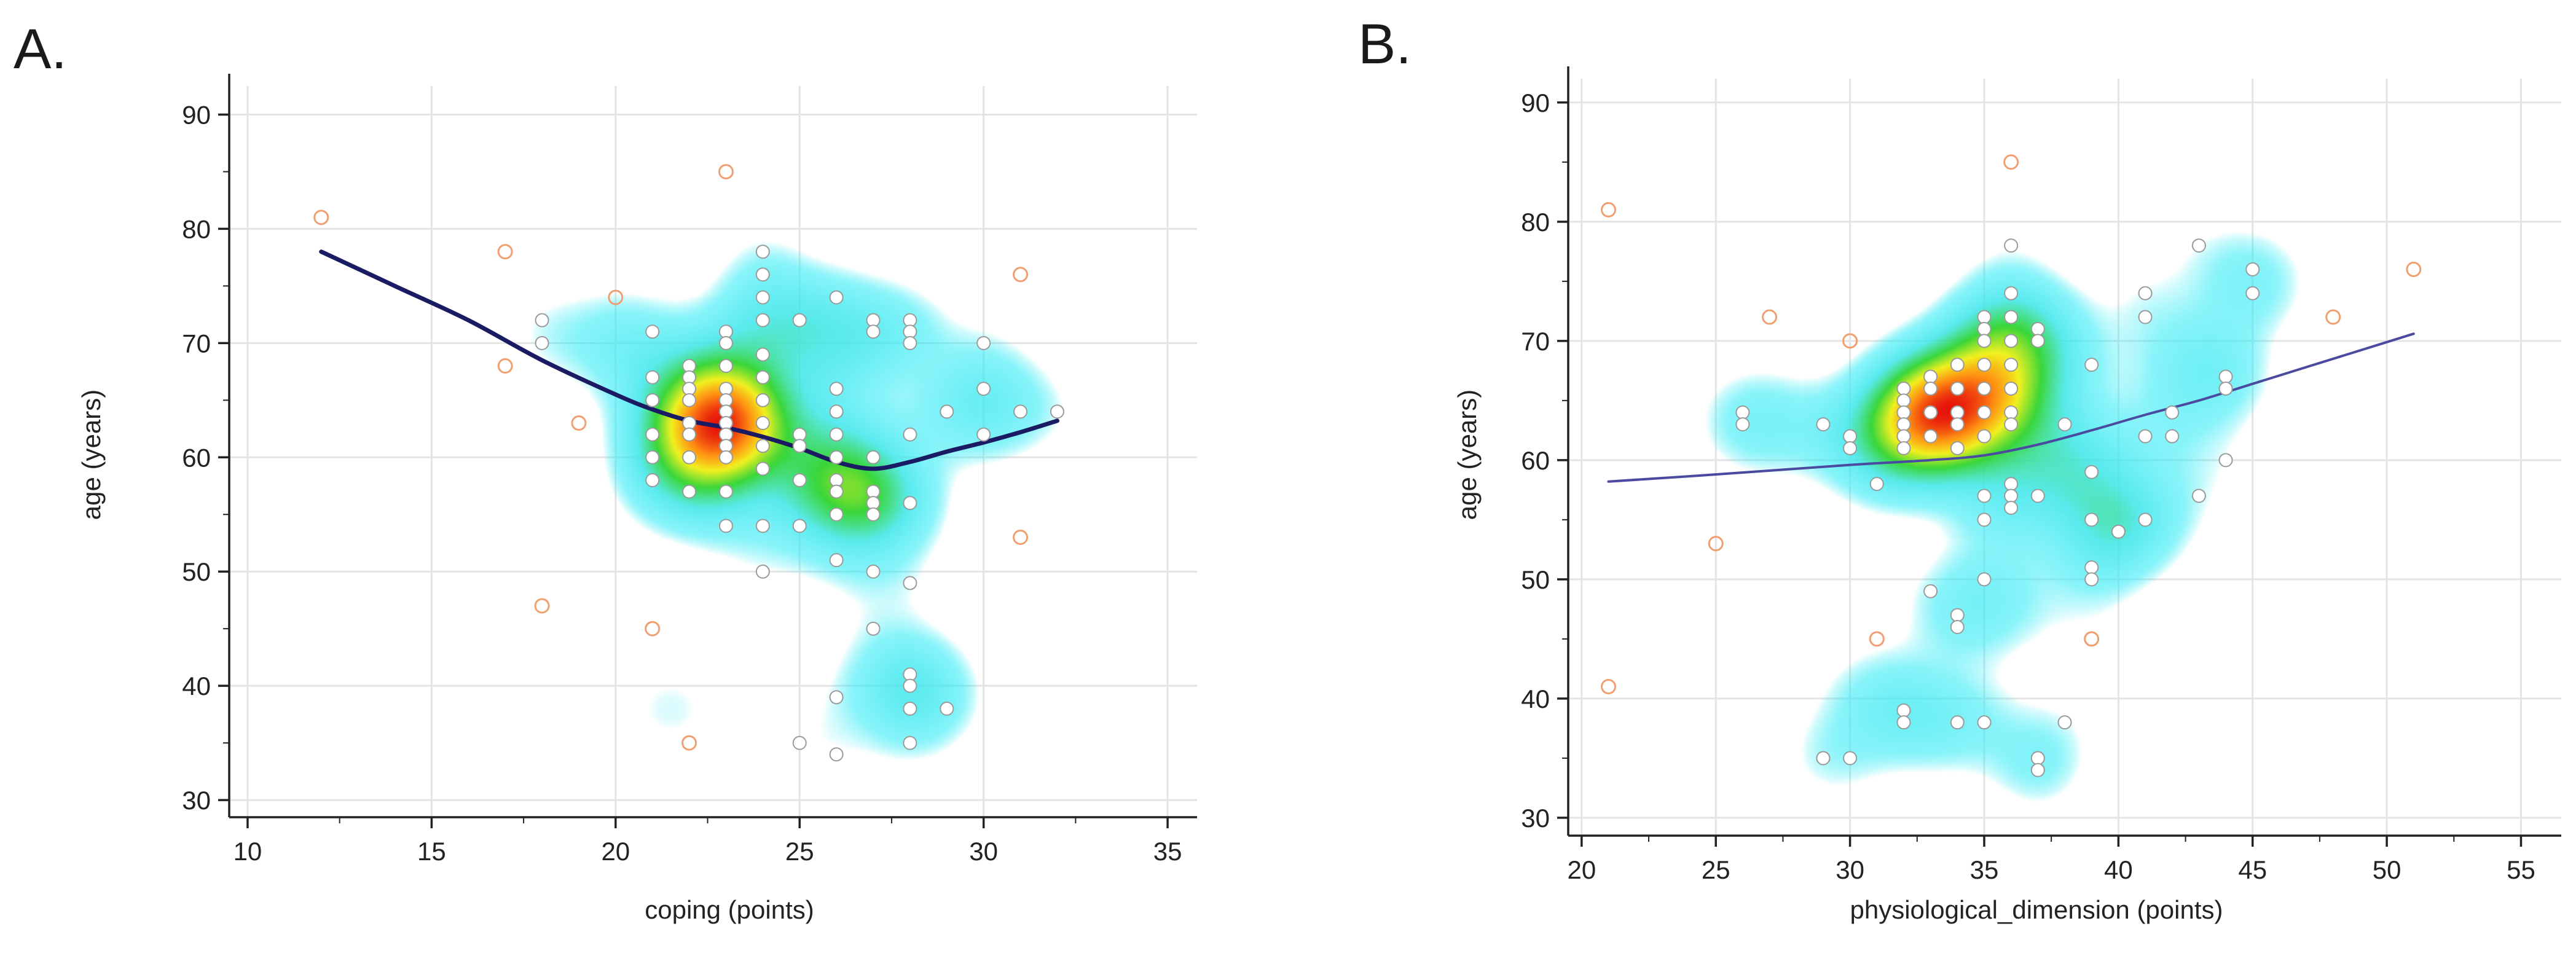  What do you see at coordinates (799, 504) in the screenshot?
I see `panel-a-data-points` at bounding box center [799, 504].